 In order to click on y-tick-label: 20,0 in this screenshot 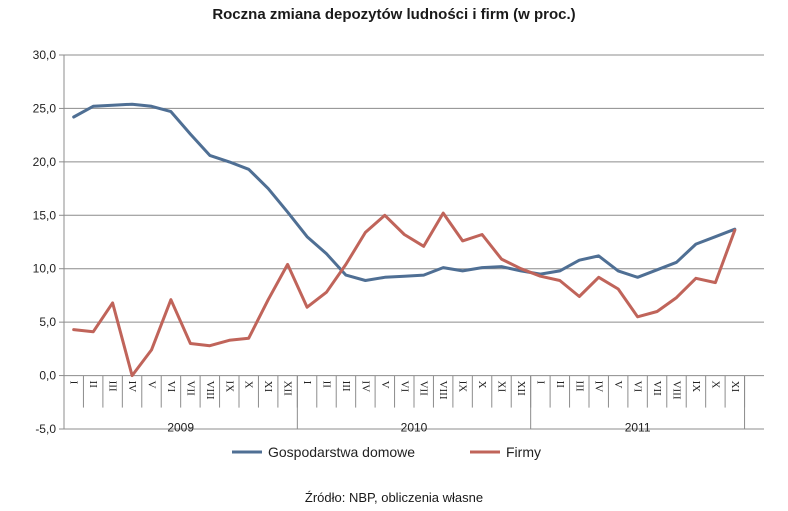, I will do `click(45, 162)`.